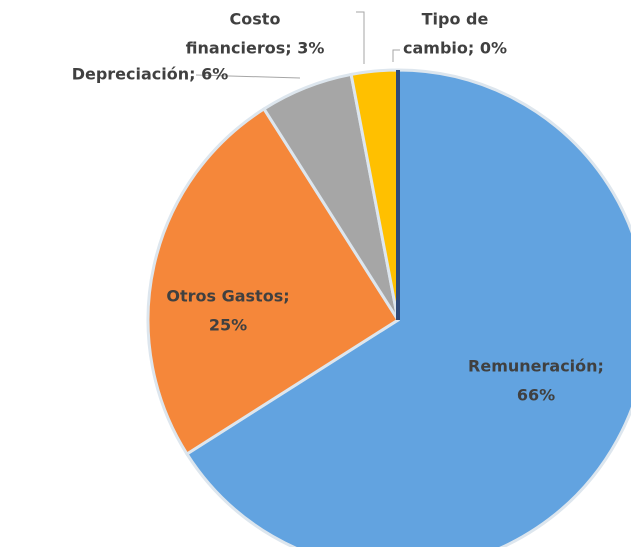  I want to click on data-label: Tipo de, so click(455, 19).